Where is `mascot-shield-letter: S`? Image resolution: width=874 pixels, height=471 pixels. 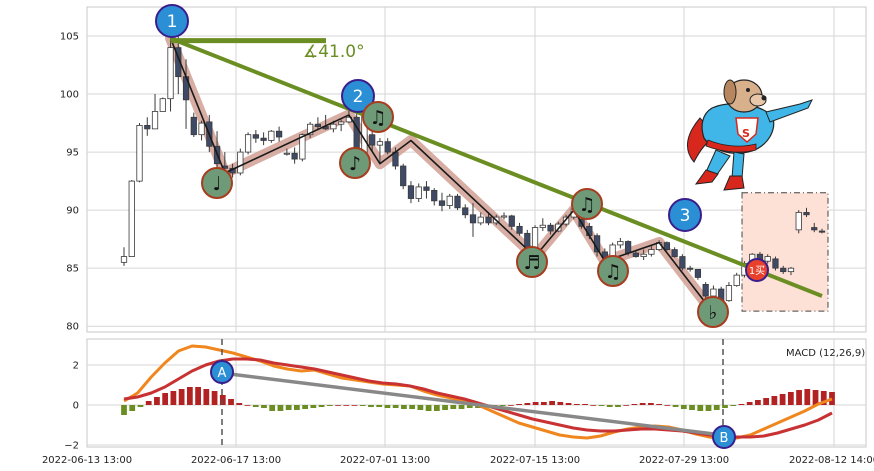 mascot-shield-letter: S is located at coordinates (746, 133).